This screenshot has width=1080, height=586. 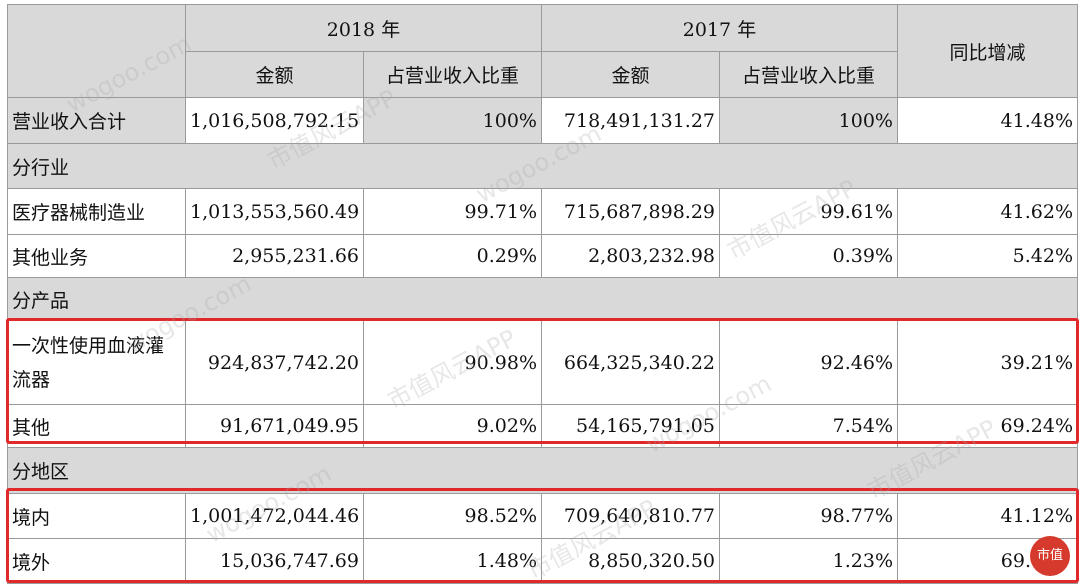 What do you see at coordinates (630, 120) in the screenshot?
I see `cell-amount-2017: 718,491,131.27` at bounding box center [630, 120].